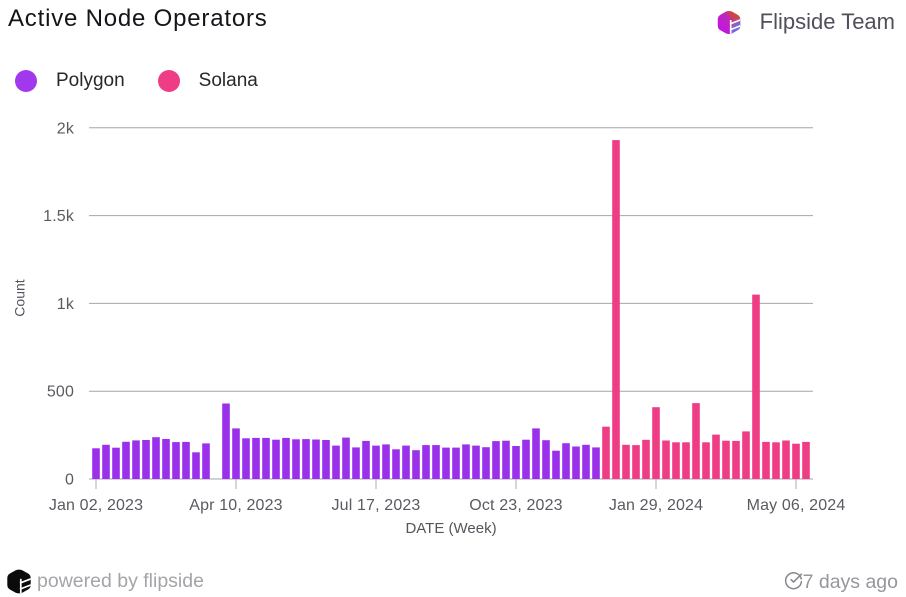 The width and height of the screenshot is (906, 597). Describe the element at coordinates (376, 505) in the screenshot. I see `svg-text: Jul 17, 2023` at that location.